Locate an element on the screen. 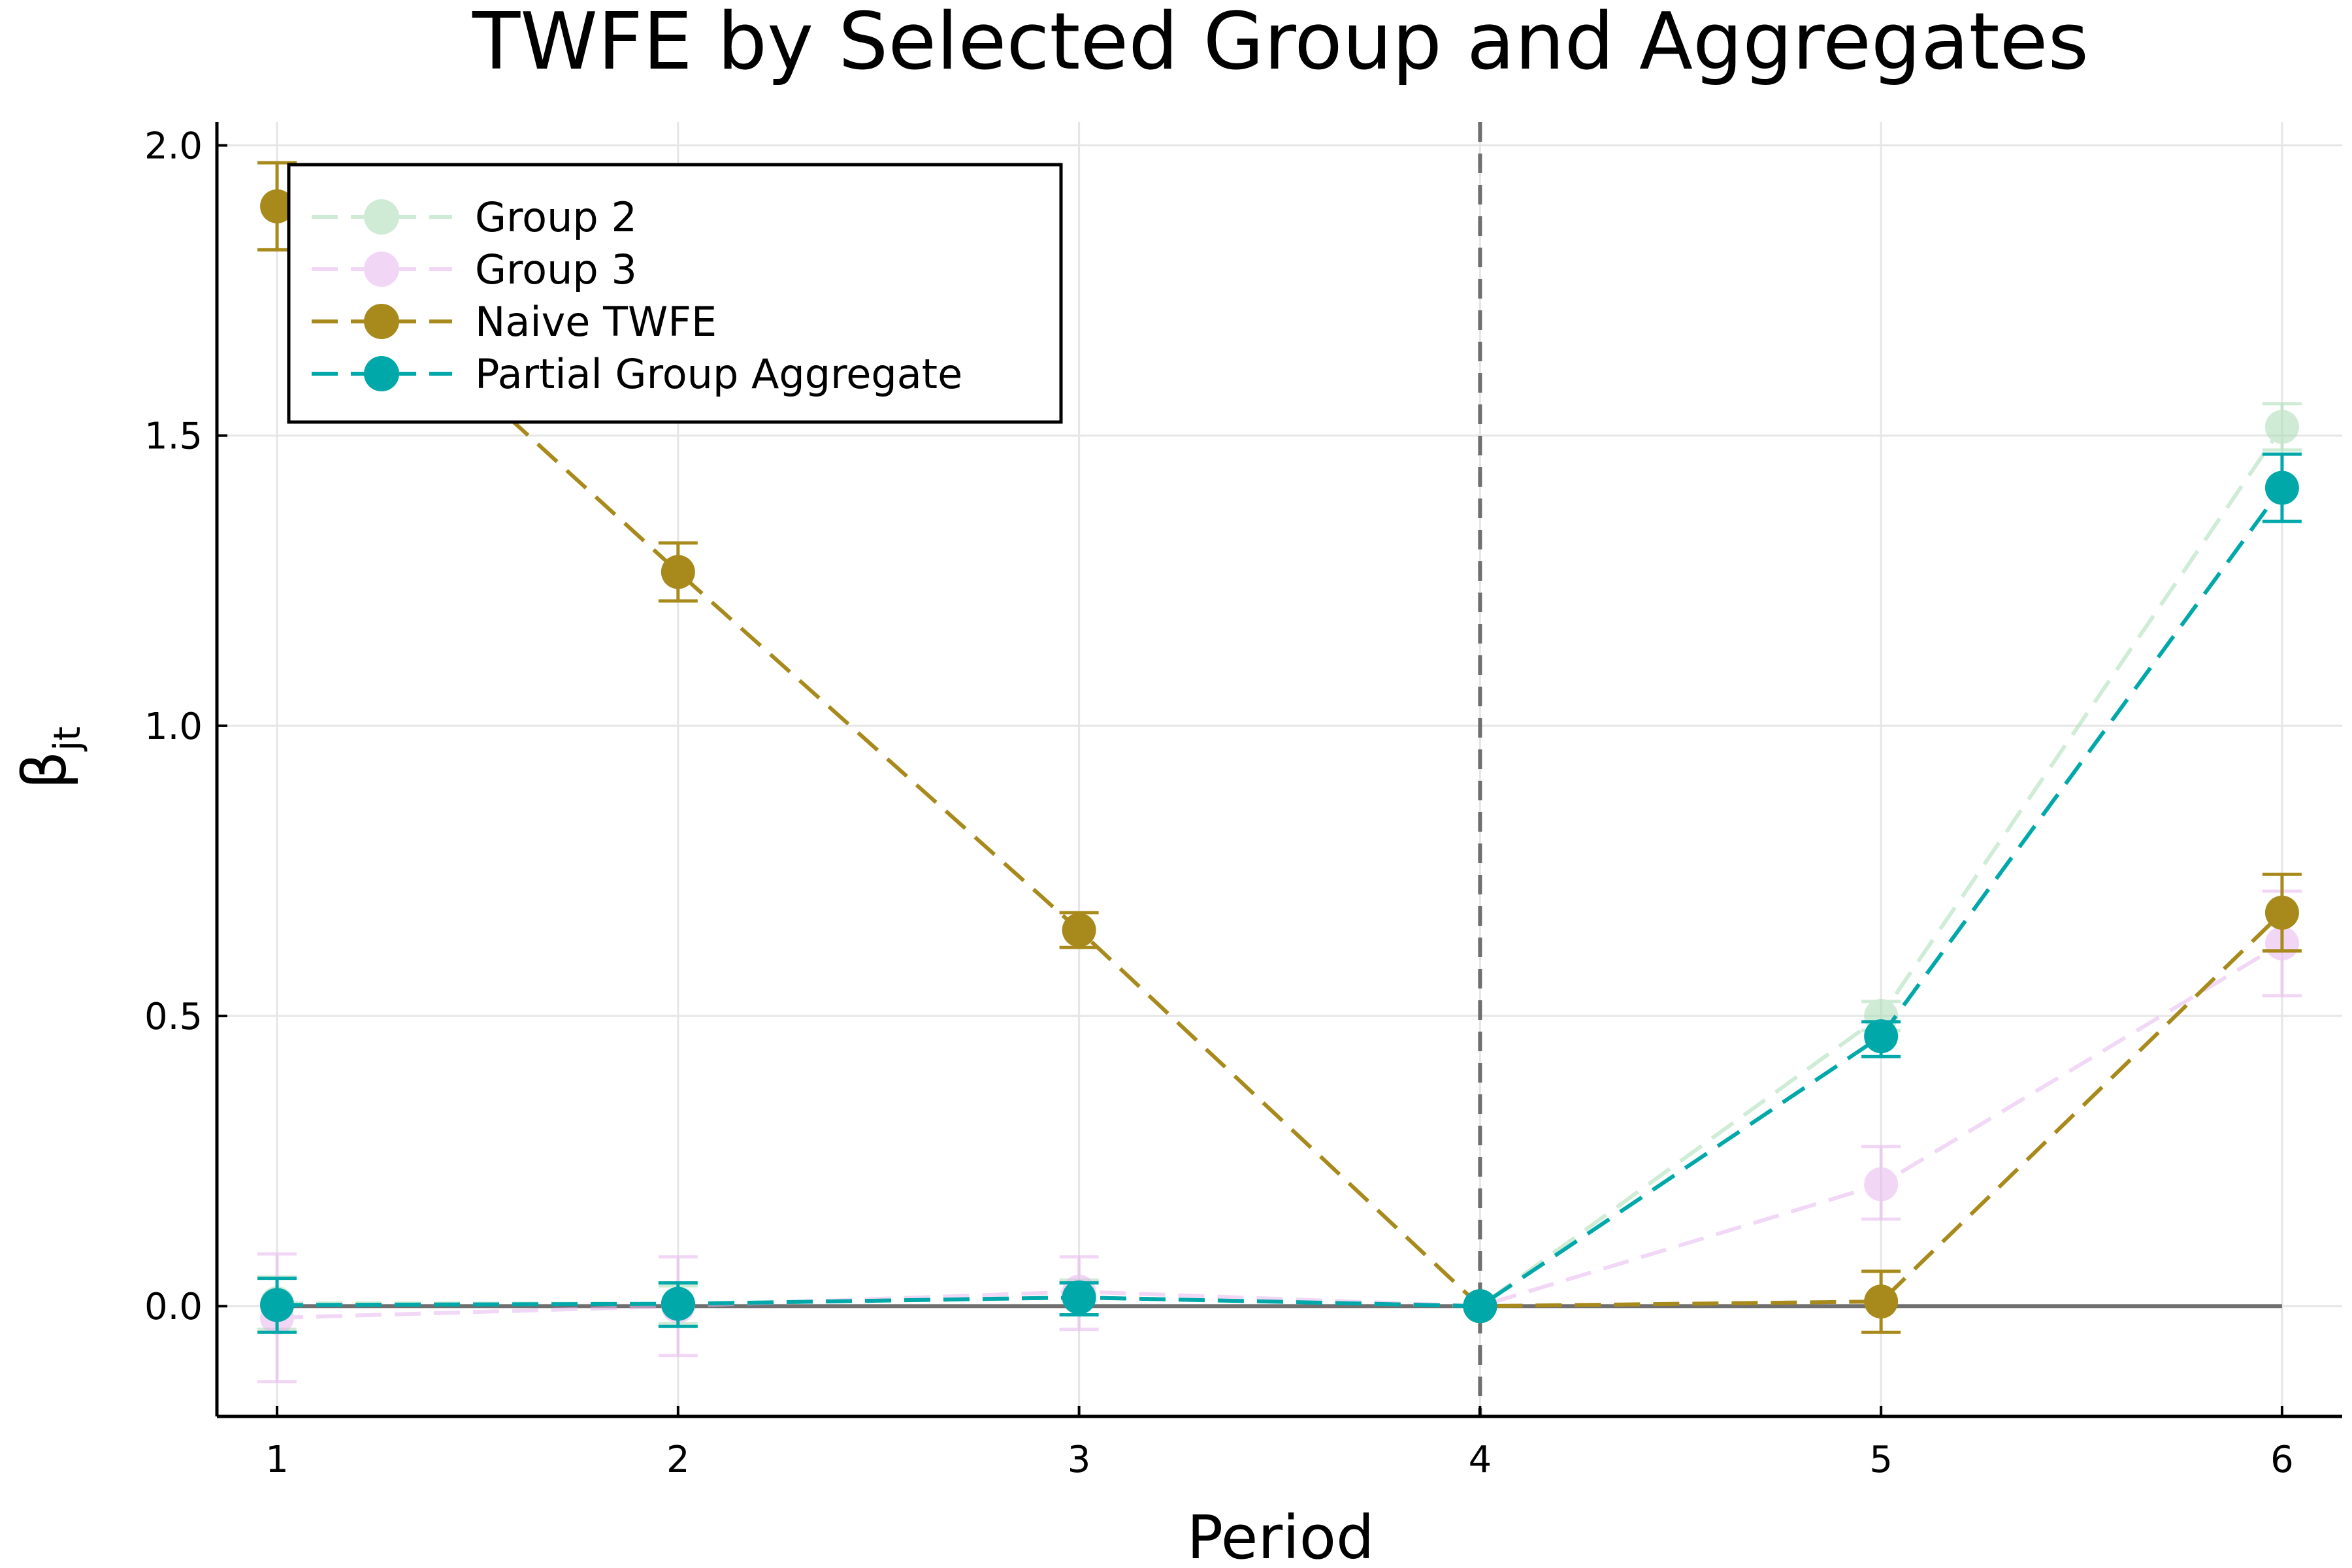  legend-label: Naive TWFE is located at coordinates (596, 322).